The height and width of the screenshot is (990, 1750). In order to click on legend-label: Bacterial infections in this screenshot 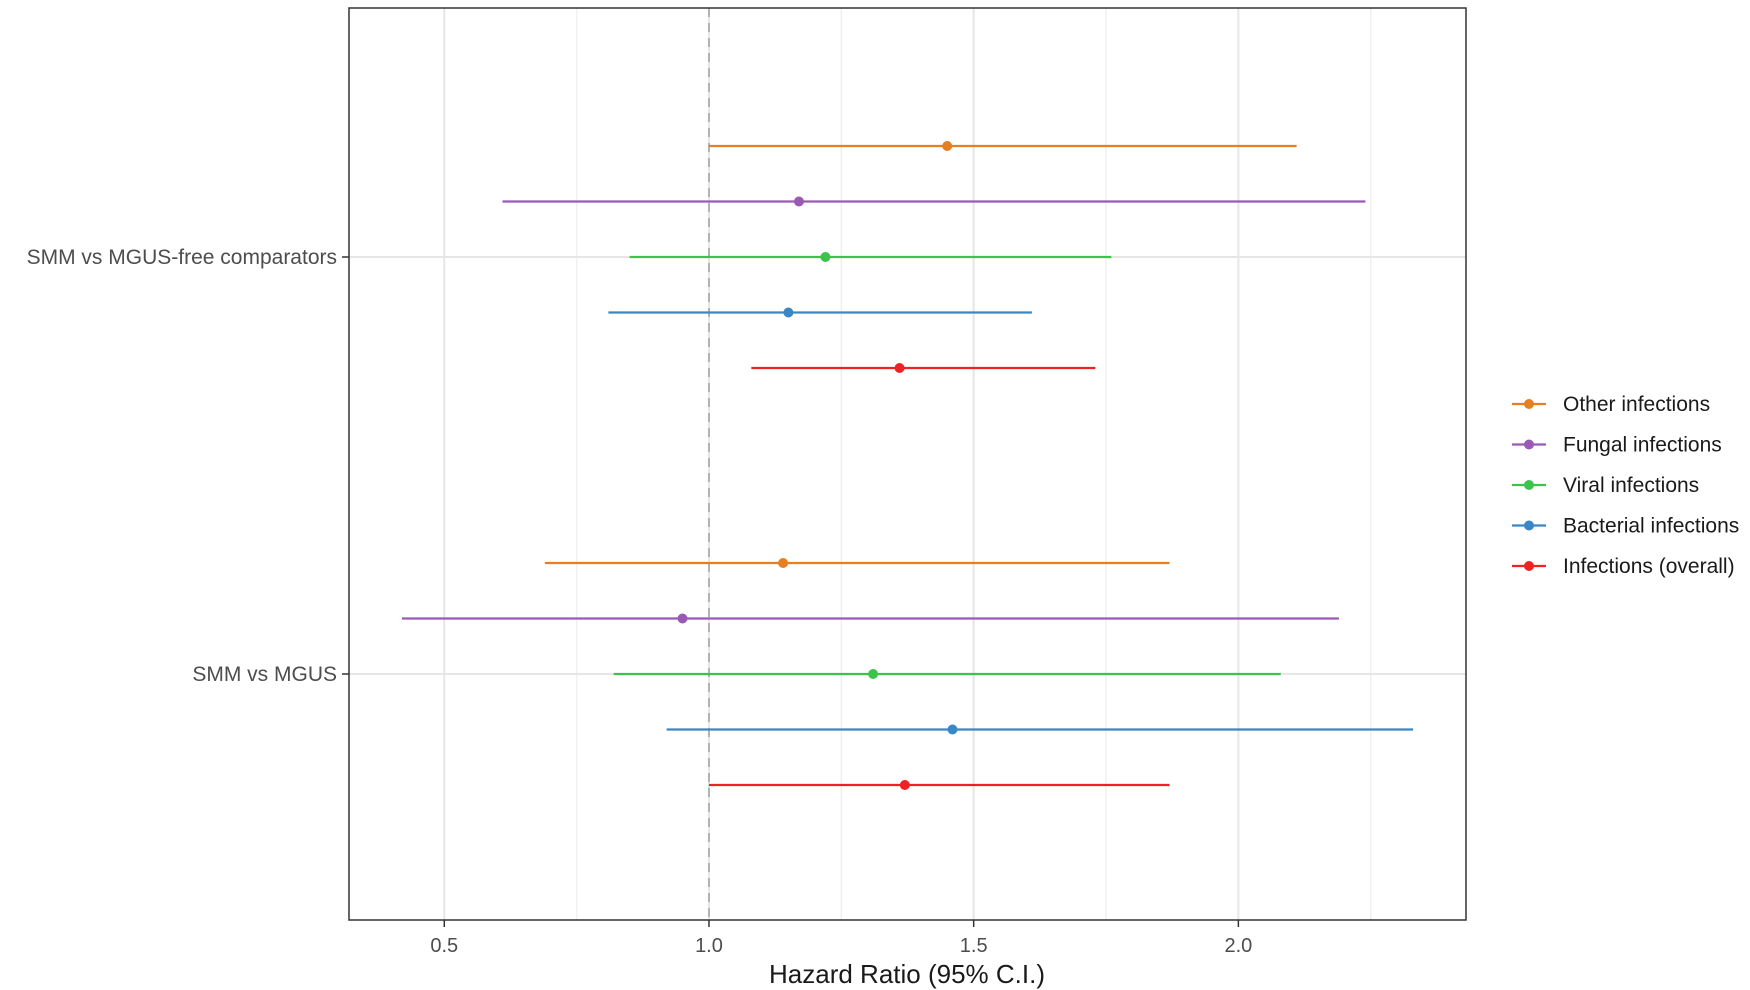, I will do `click(1651, 526)`.